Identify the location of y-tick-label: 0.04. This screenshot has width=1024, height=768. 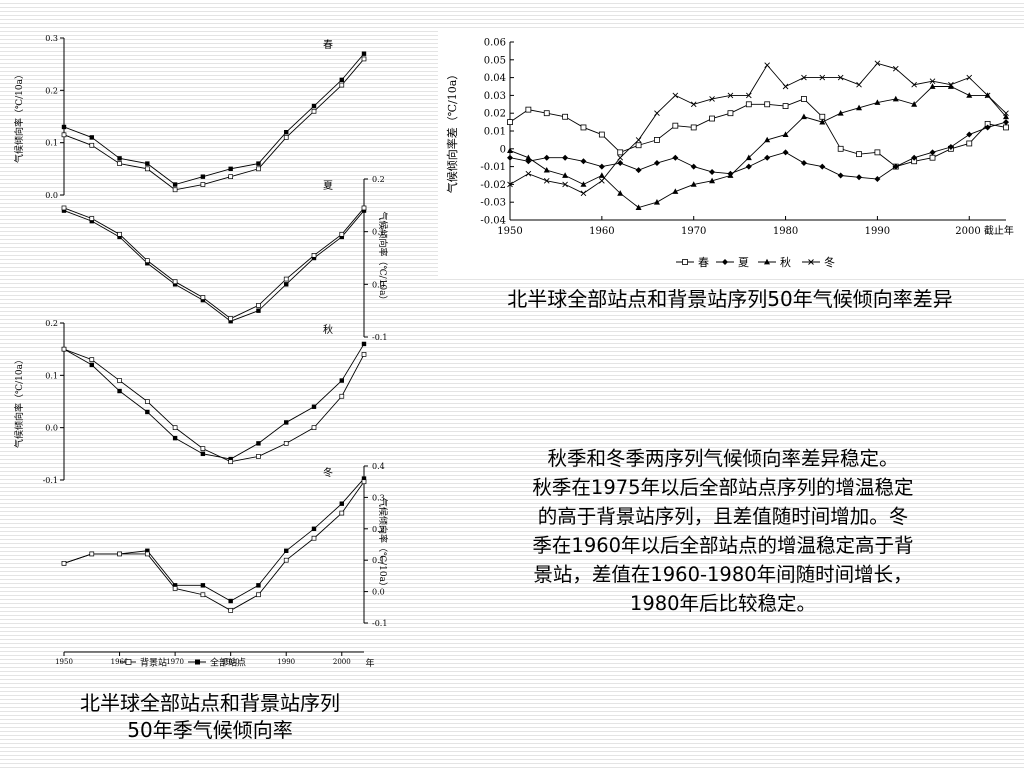
(495, 78).